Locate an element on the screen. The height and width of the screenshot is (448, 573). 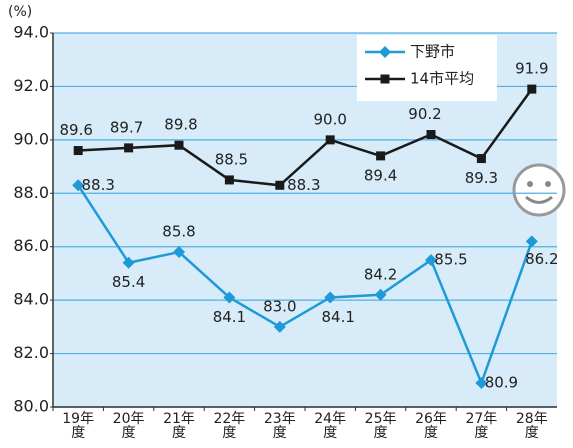
data-label: 90.0 is located at coordinates (329, 119).